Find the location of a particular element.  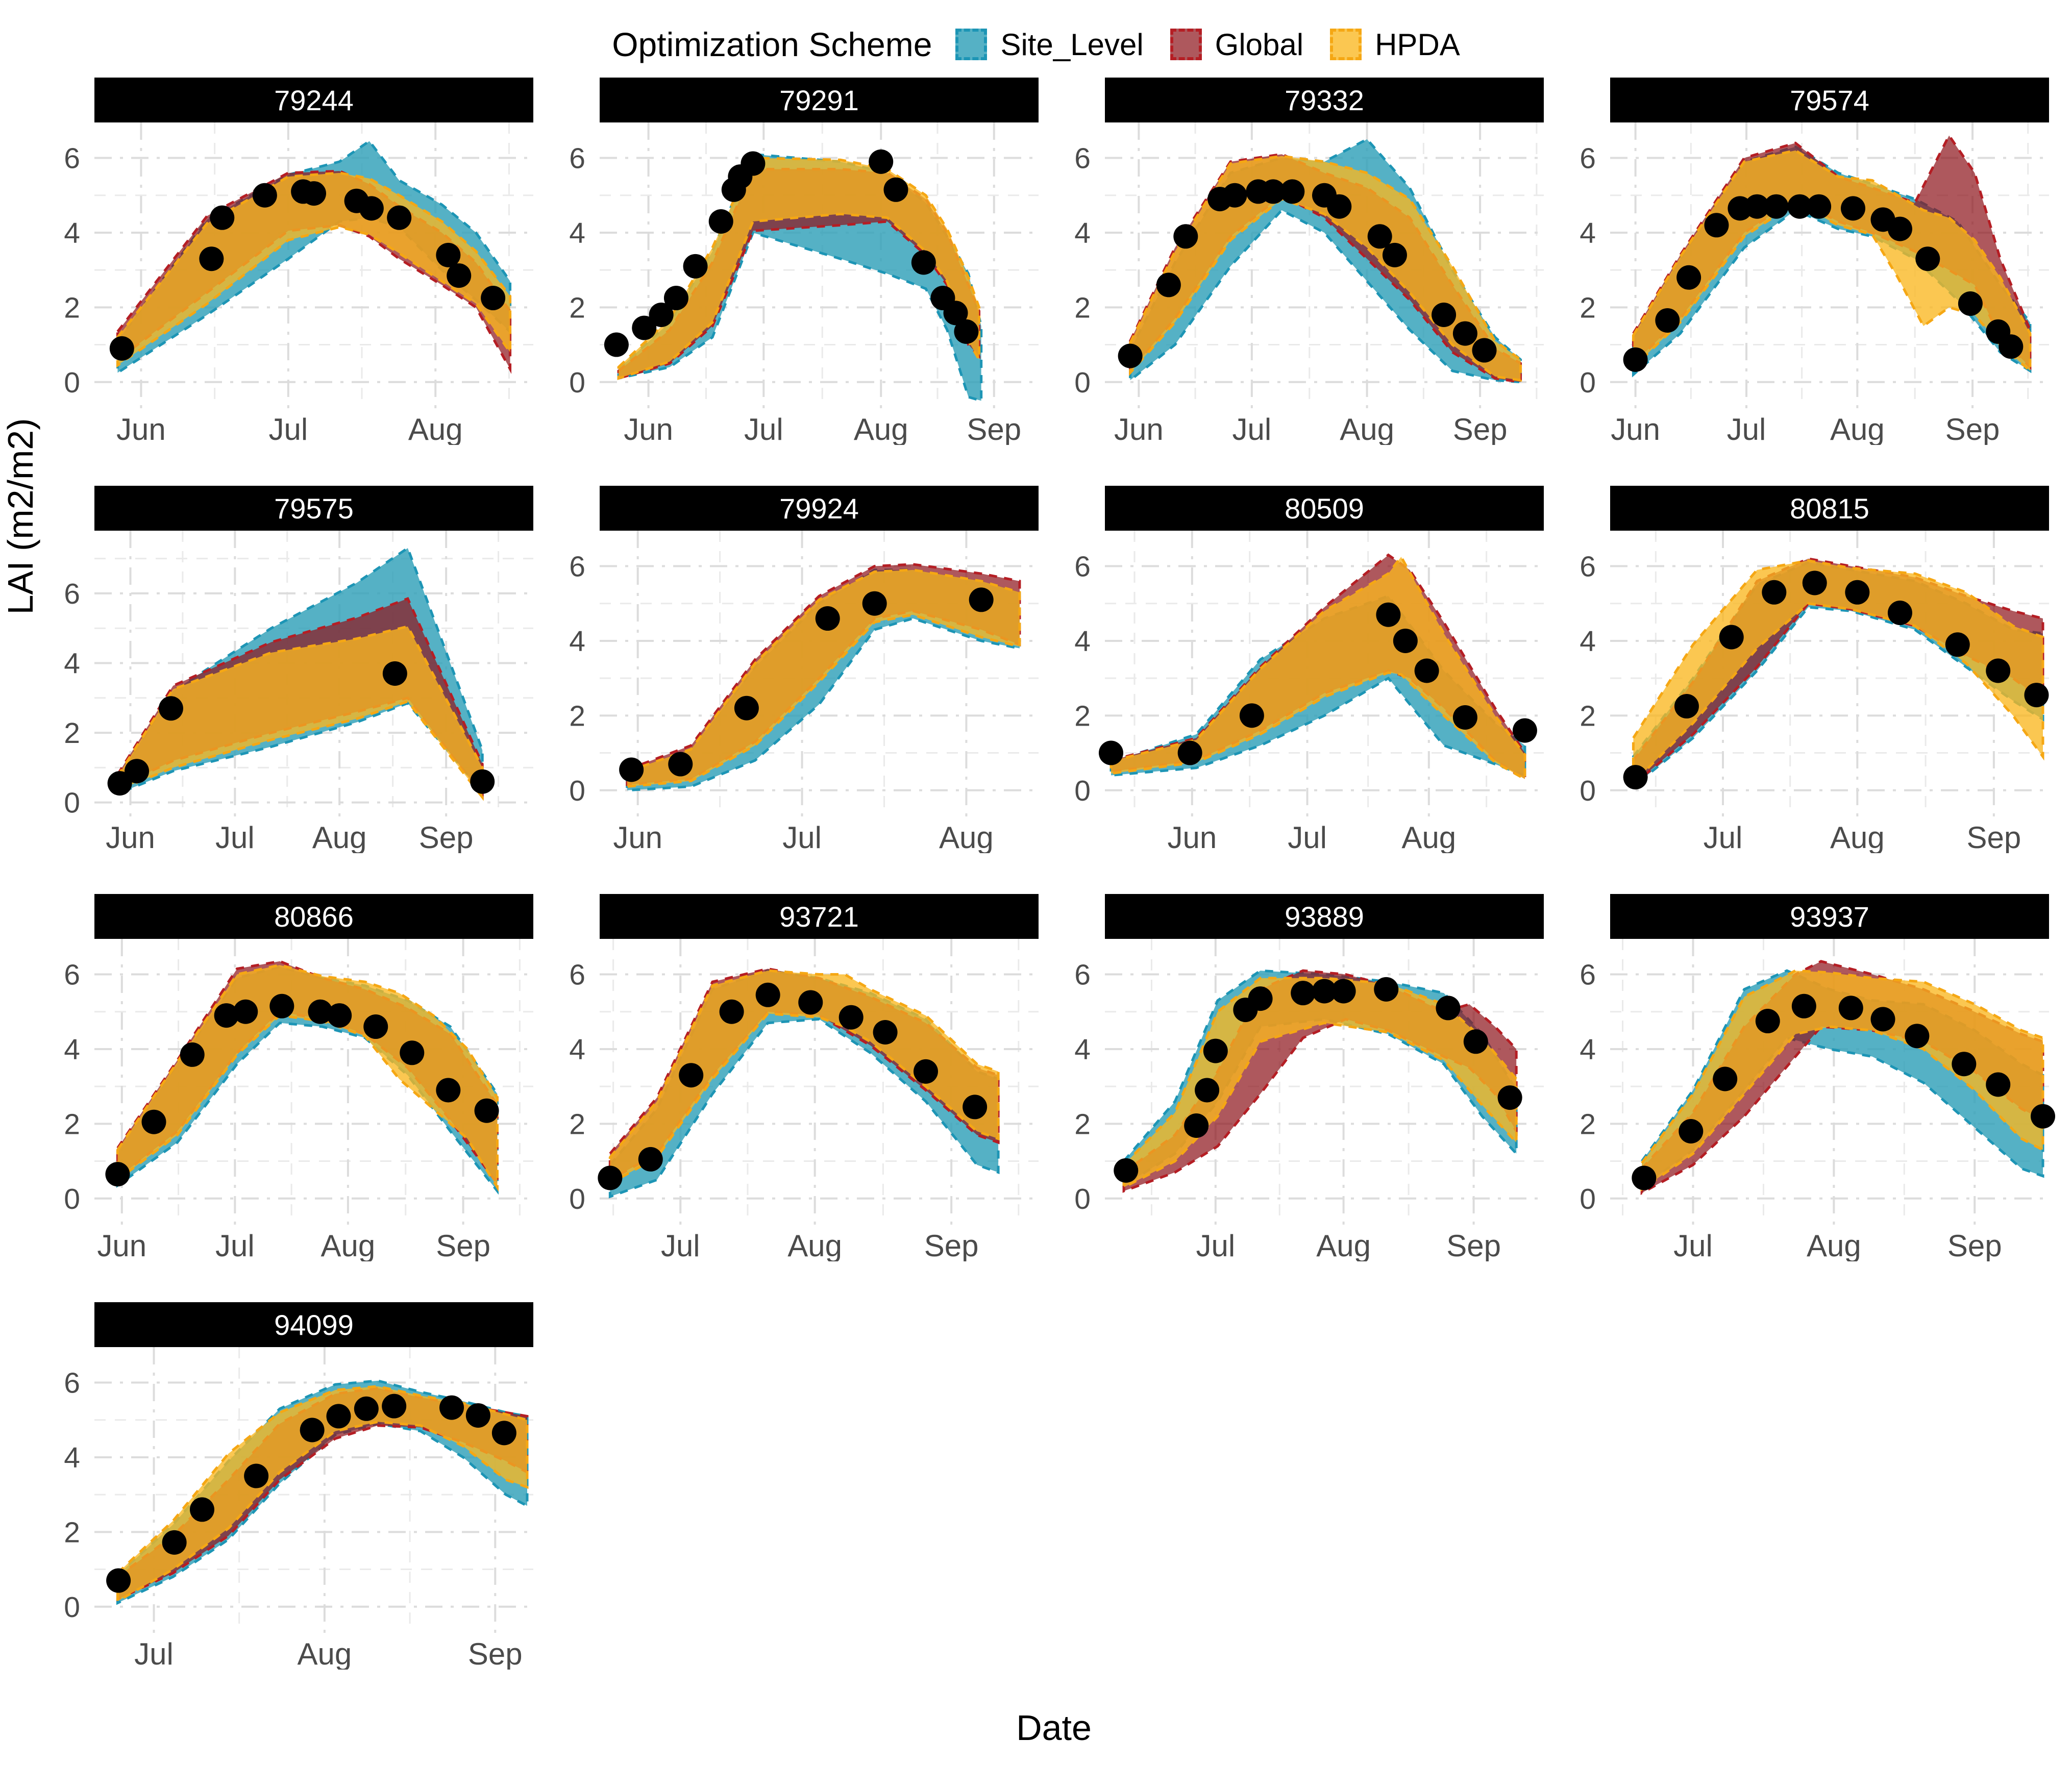

facet-strip-93889: 93889 is located at coordinates (1325, 916).